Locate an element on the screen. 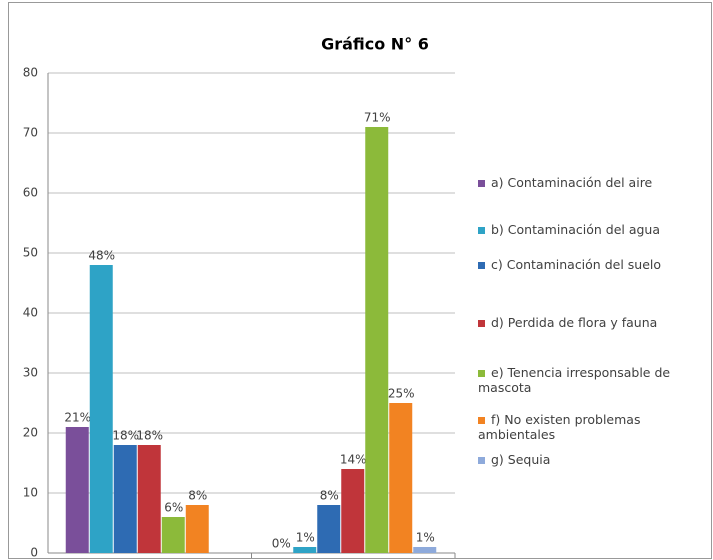  legend-label: a) Contaminación del aire is located at coordinates (572, 182).